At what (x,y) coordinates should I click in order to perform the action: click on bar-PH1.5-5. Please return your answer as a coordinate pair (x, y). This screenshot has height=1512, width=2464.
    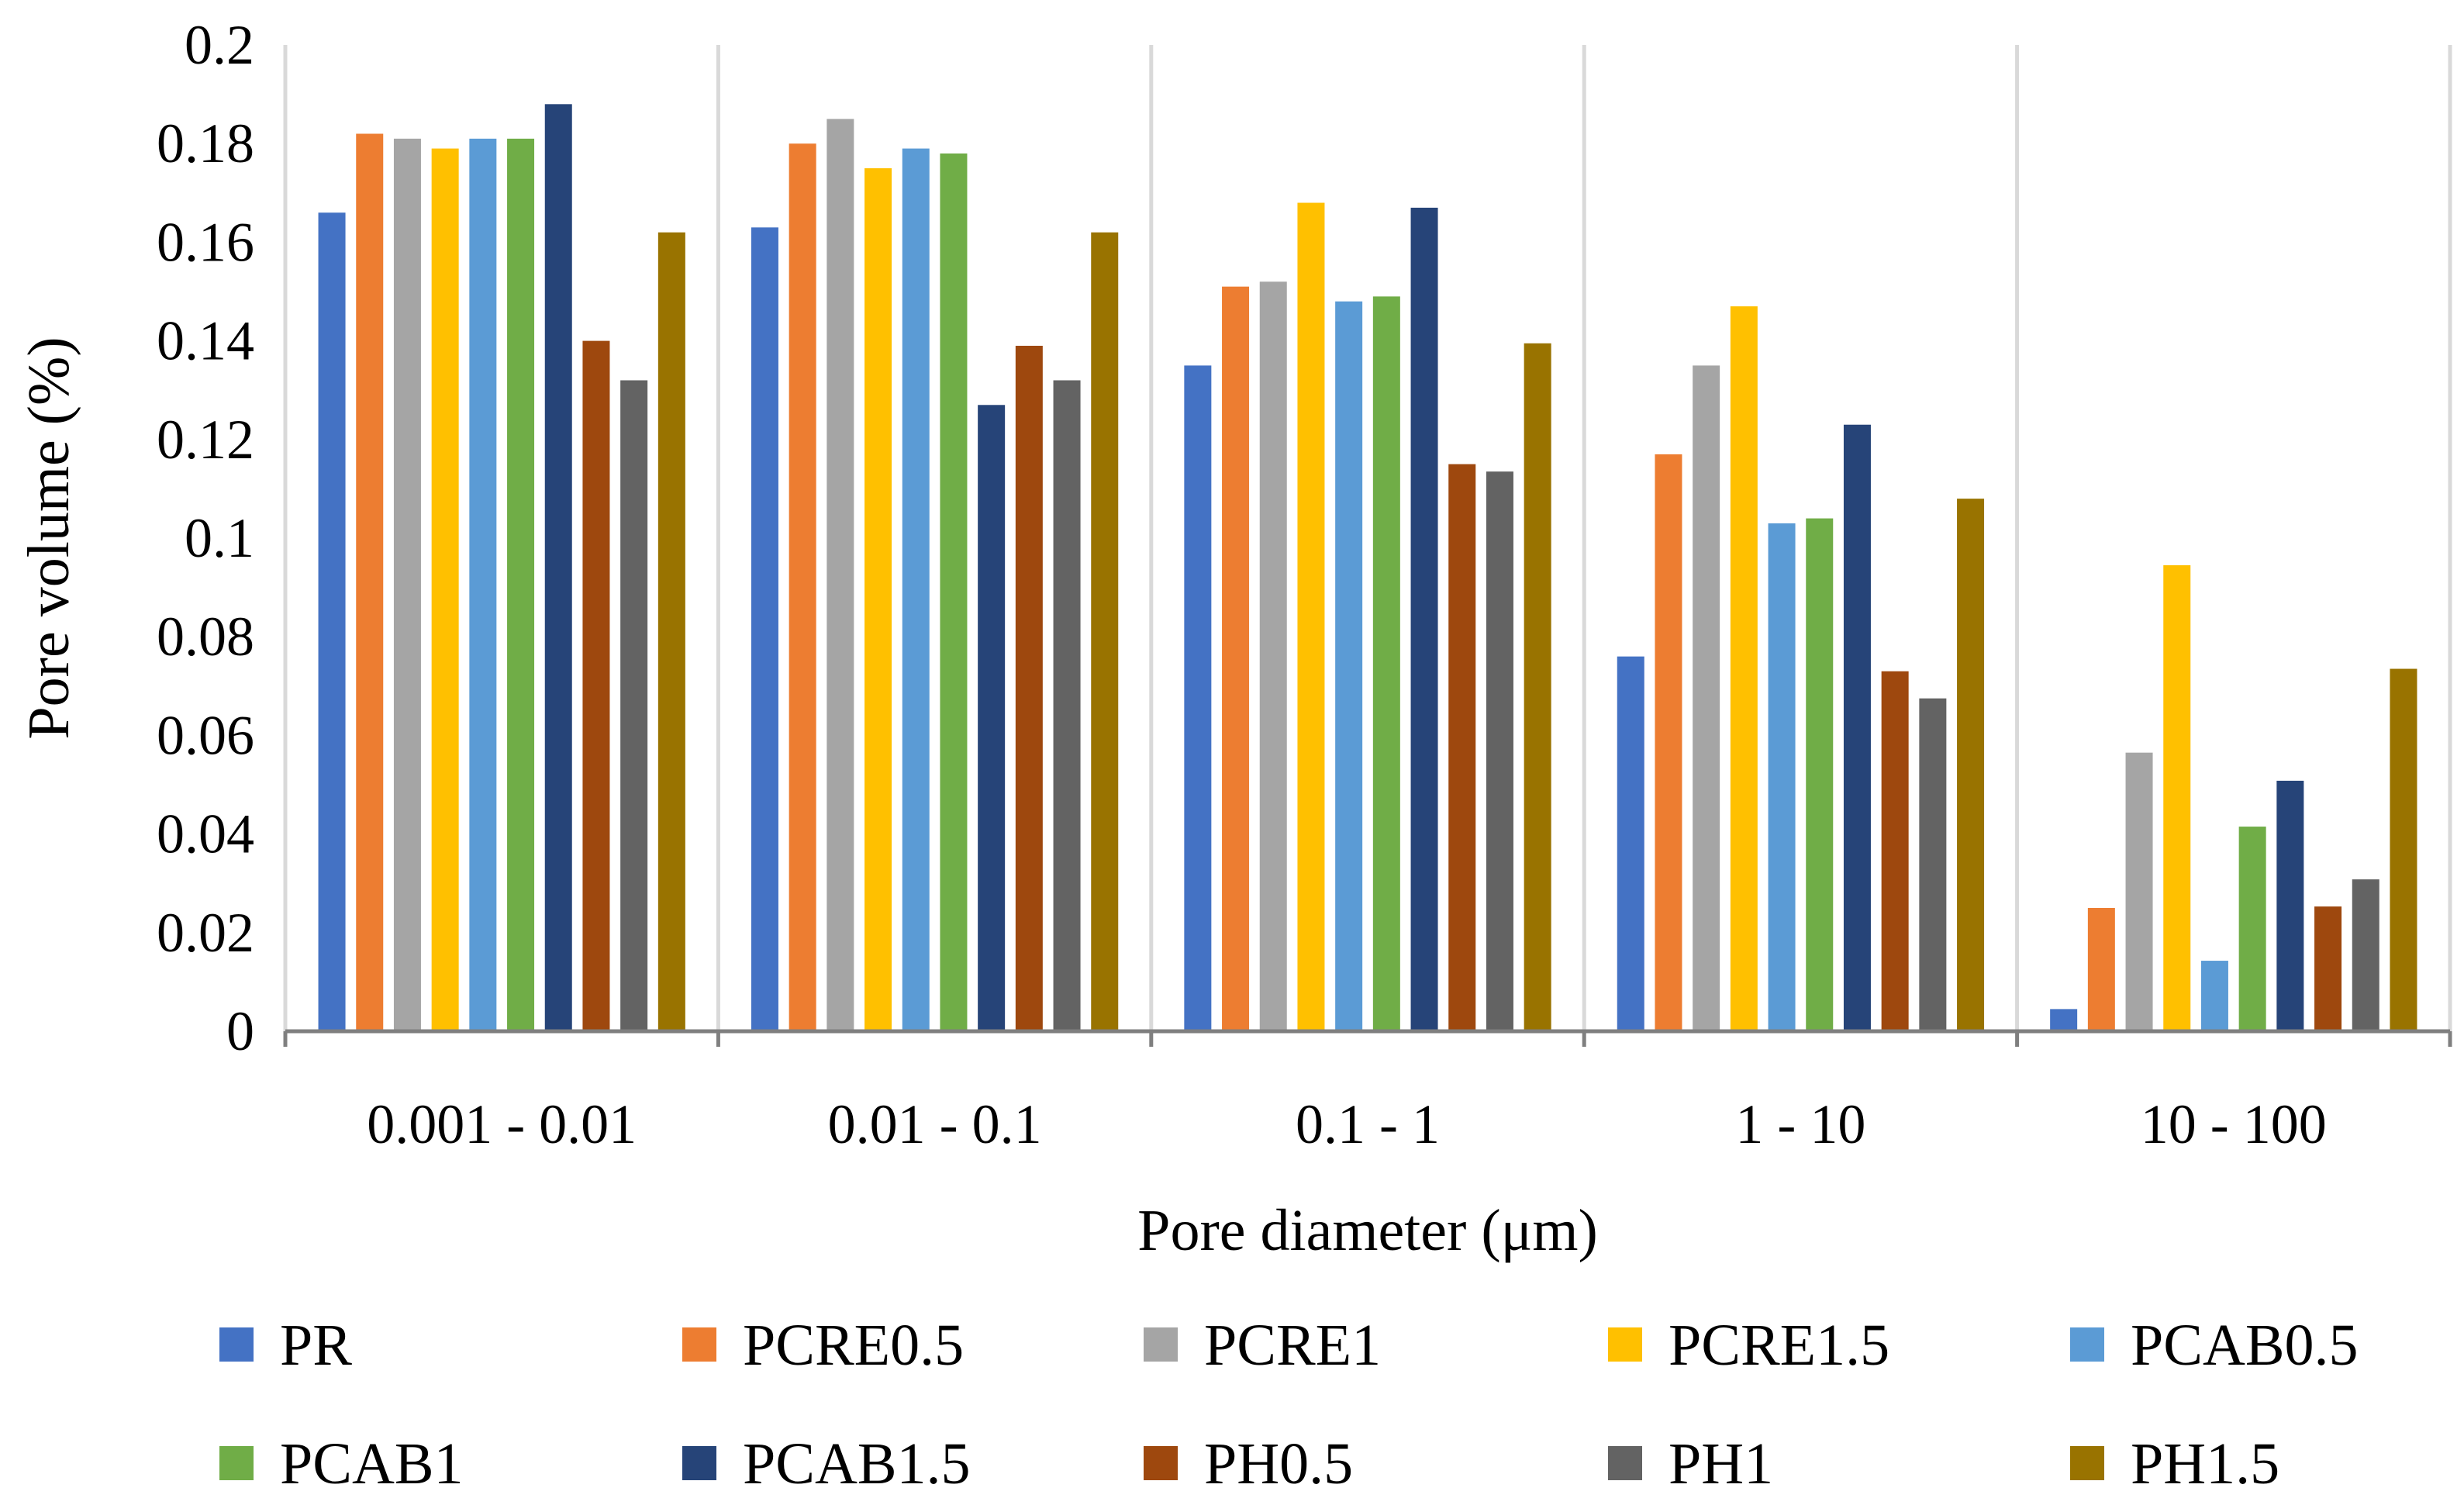
    Looking at the image, I should click on (2403, 849).